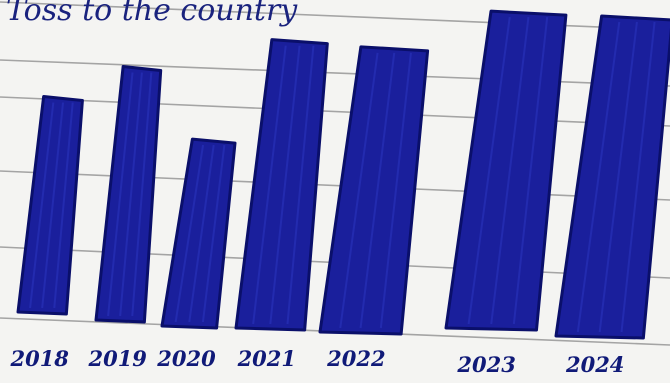 This screenshot has width=670, height=383. I want to click on bar-2021, so click(281, 185).